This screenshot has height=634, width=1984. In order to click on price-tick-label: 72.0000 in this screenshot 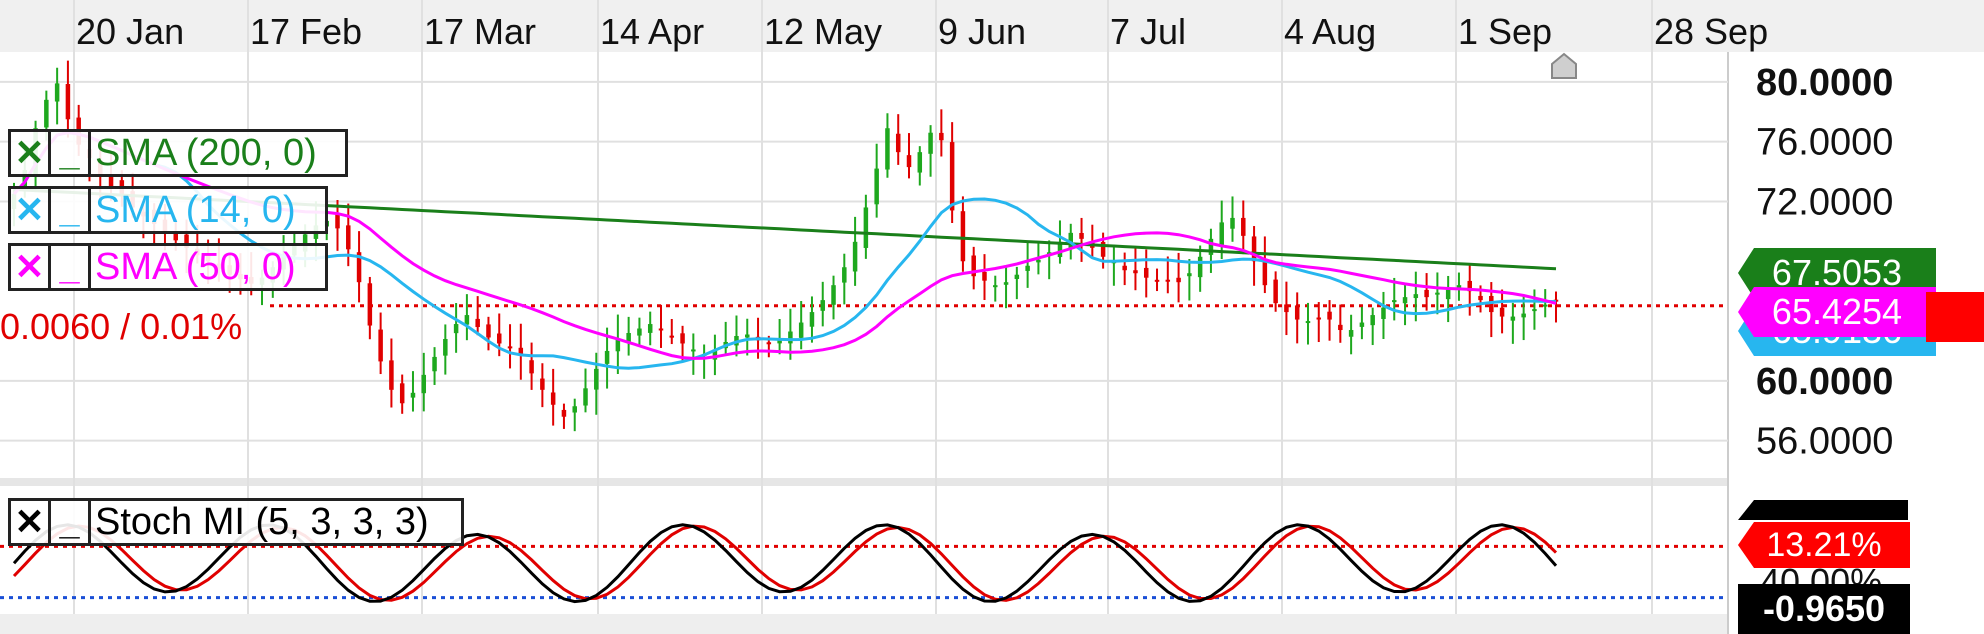, I will do `click(1824, 202)`.